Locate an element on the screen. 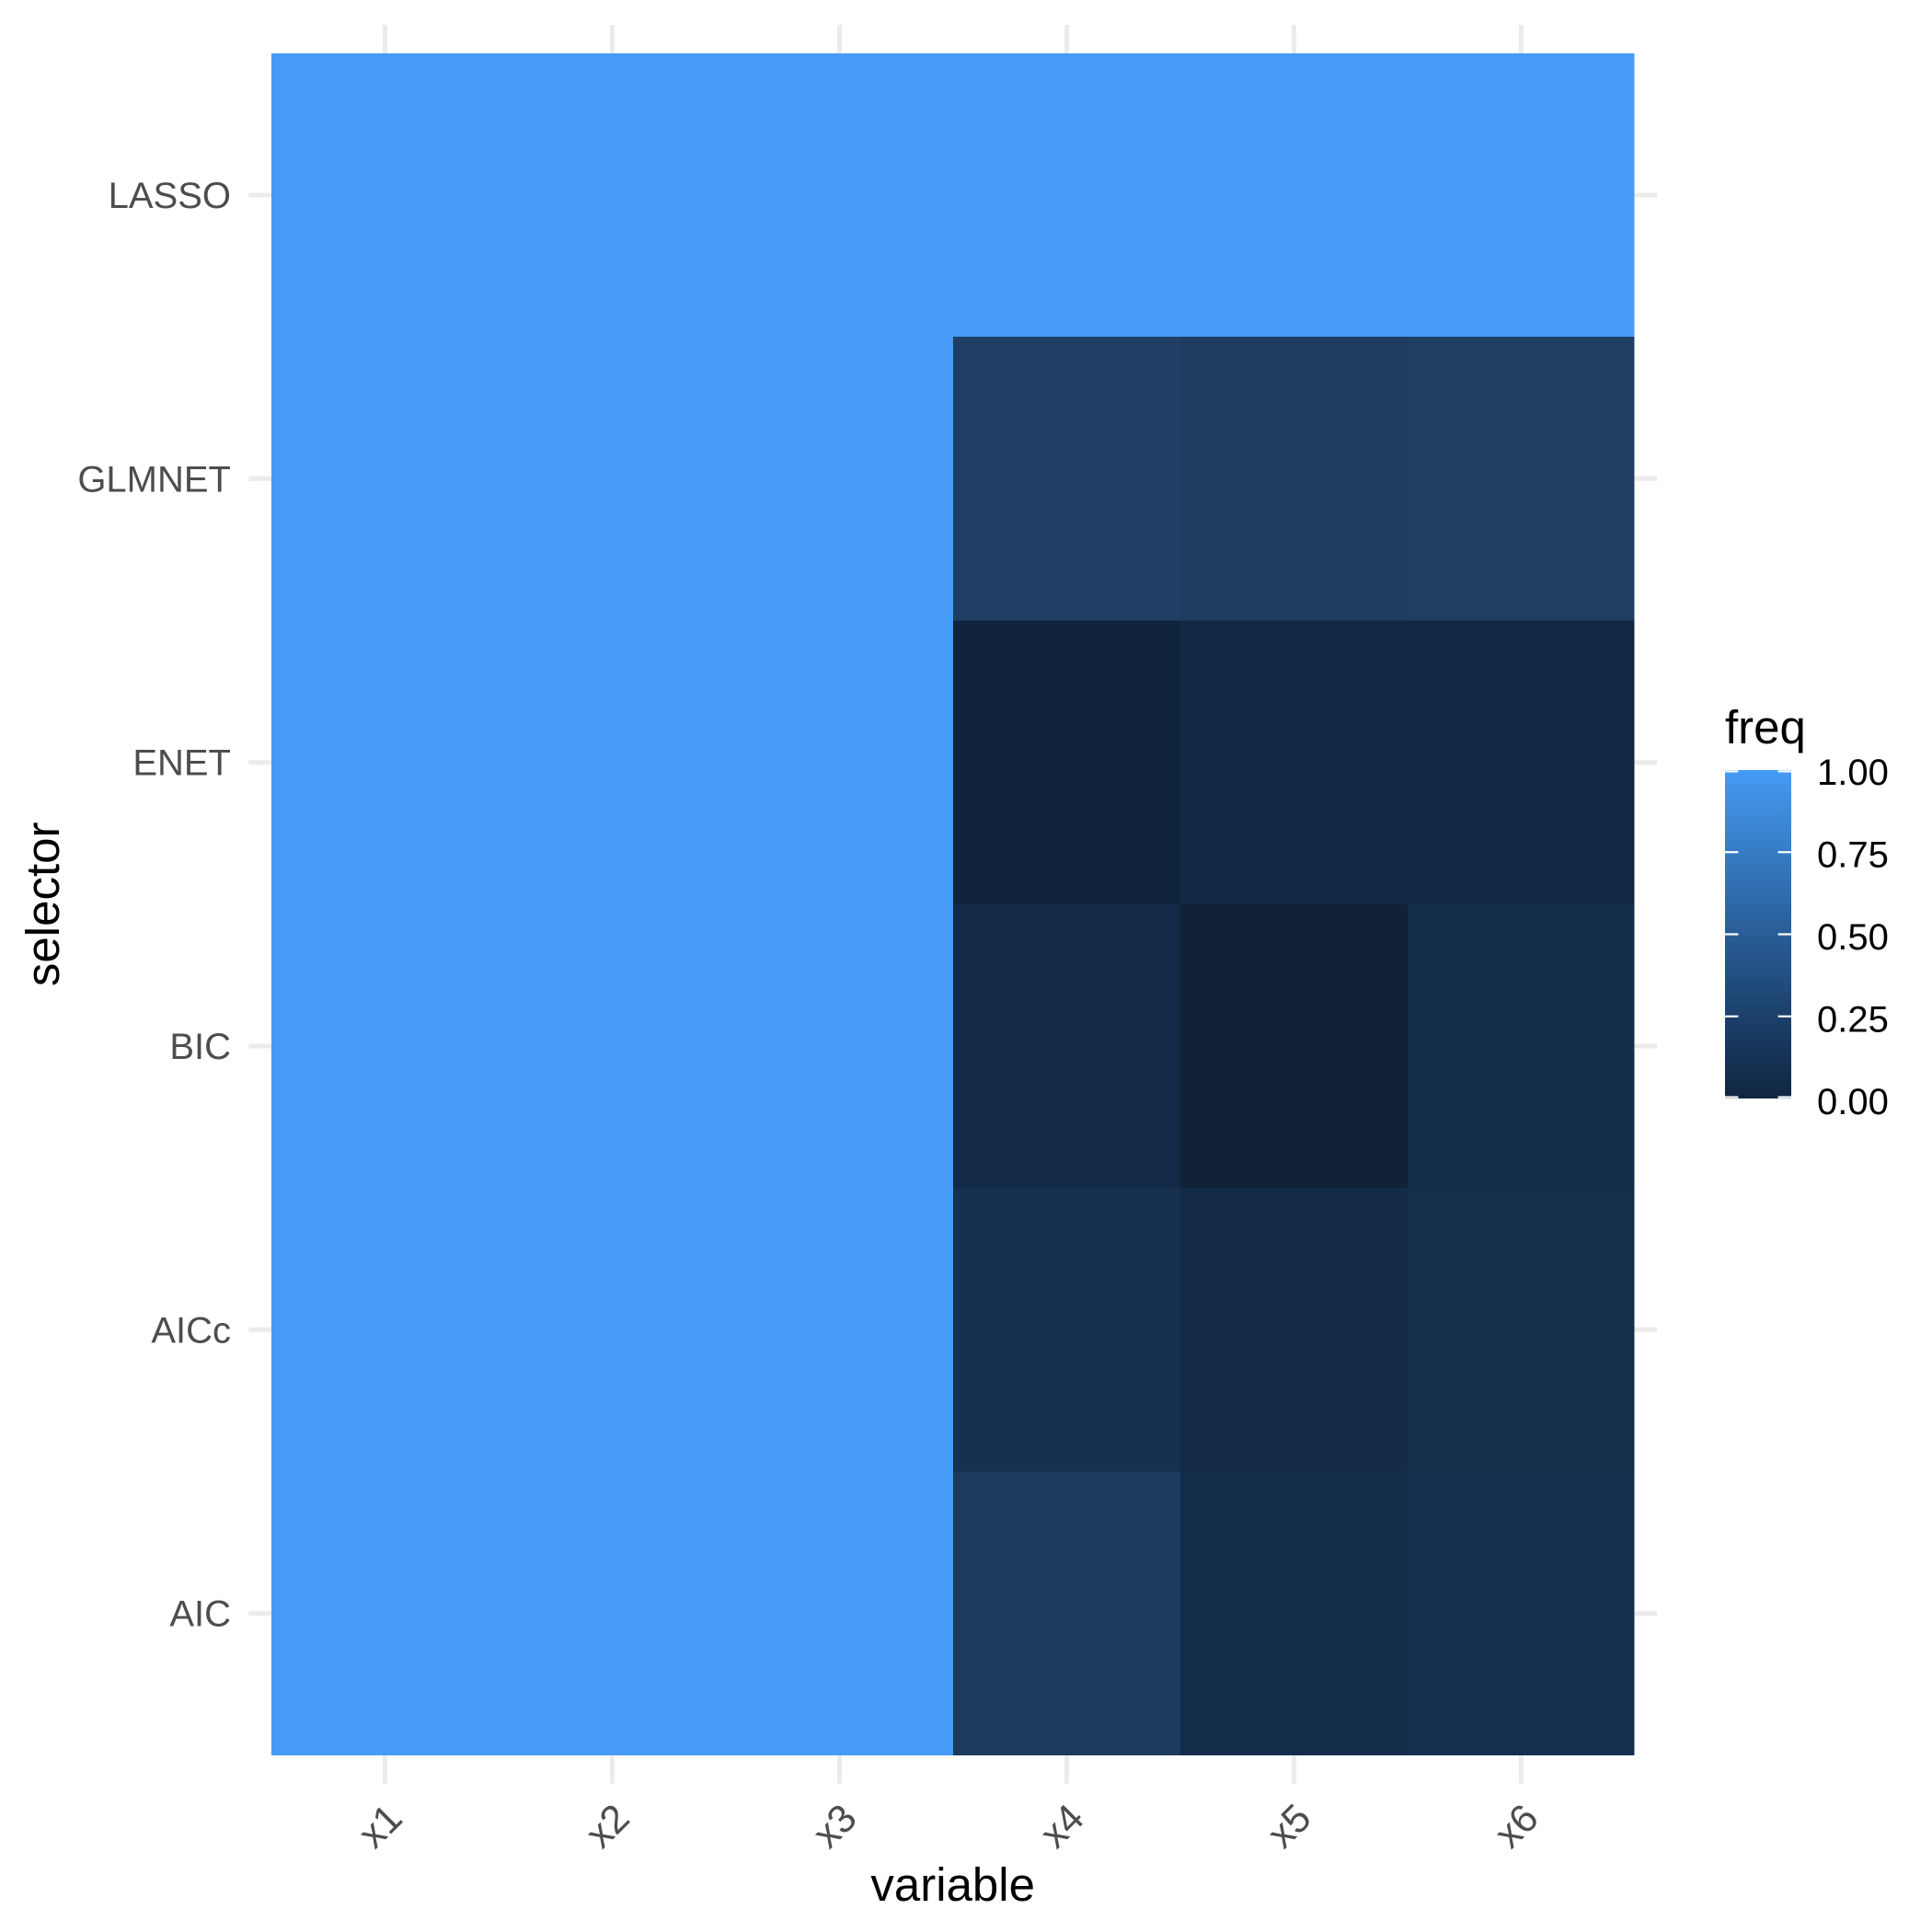 This screenshot has height=1932, width=1932. svg-text: variable is located at coordinates (952, 1884).